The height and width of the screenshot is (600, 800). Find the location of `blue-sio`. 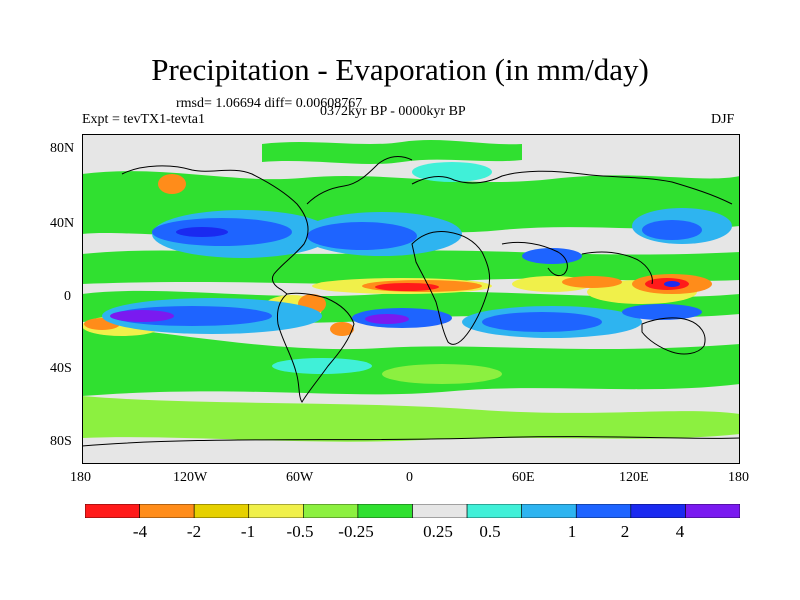

blue-sio is located at coordinates (542, 322).